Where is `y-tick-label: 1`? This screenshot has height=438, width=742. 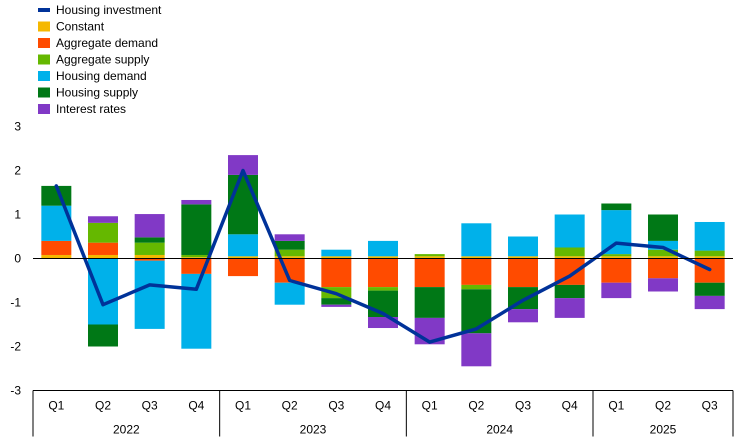 y-tick-label: 1 is located at coordinates (17, 215).